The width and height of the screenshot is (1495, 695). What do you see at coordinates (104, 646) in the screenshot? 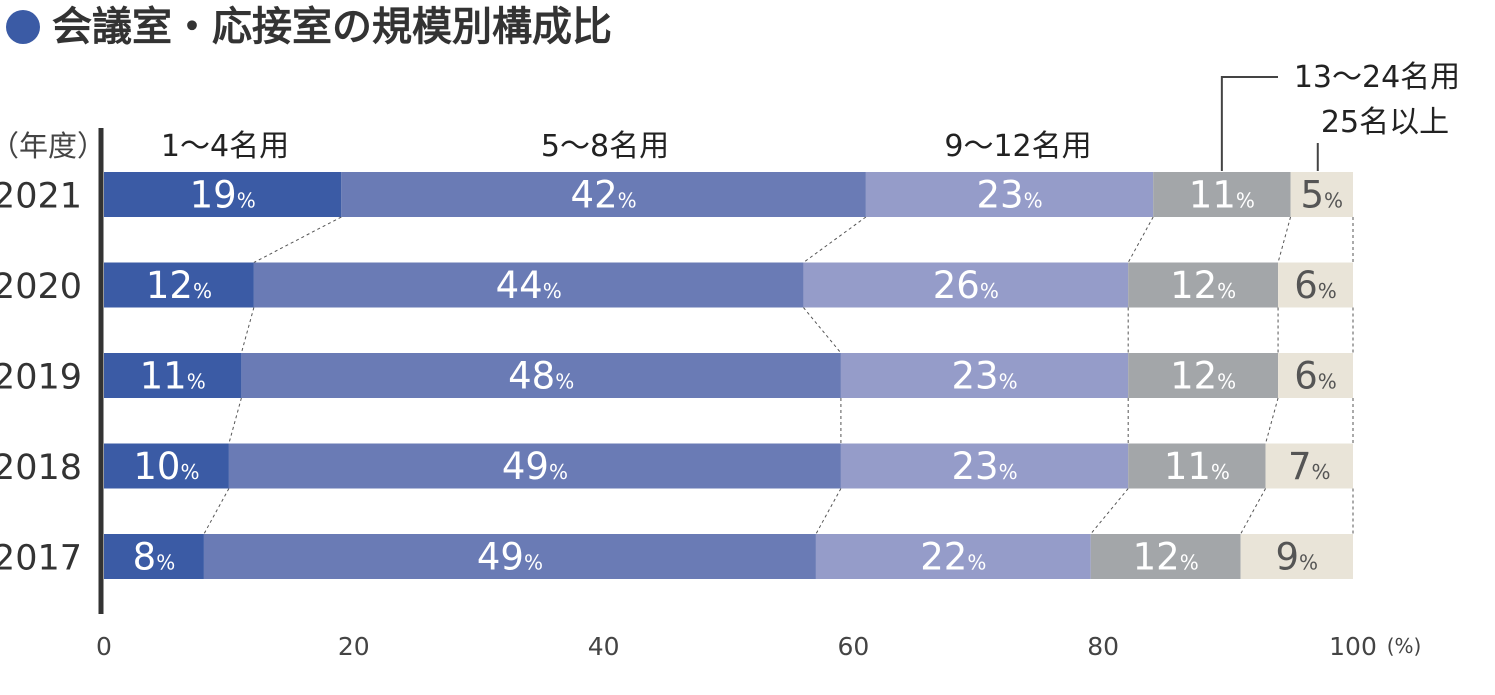
I see `x-tick-label: 0` at bounding box center [104, 646].